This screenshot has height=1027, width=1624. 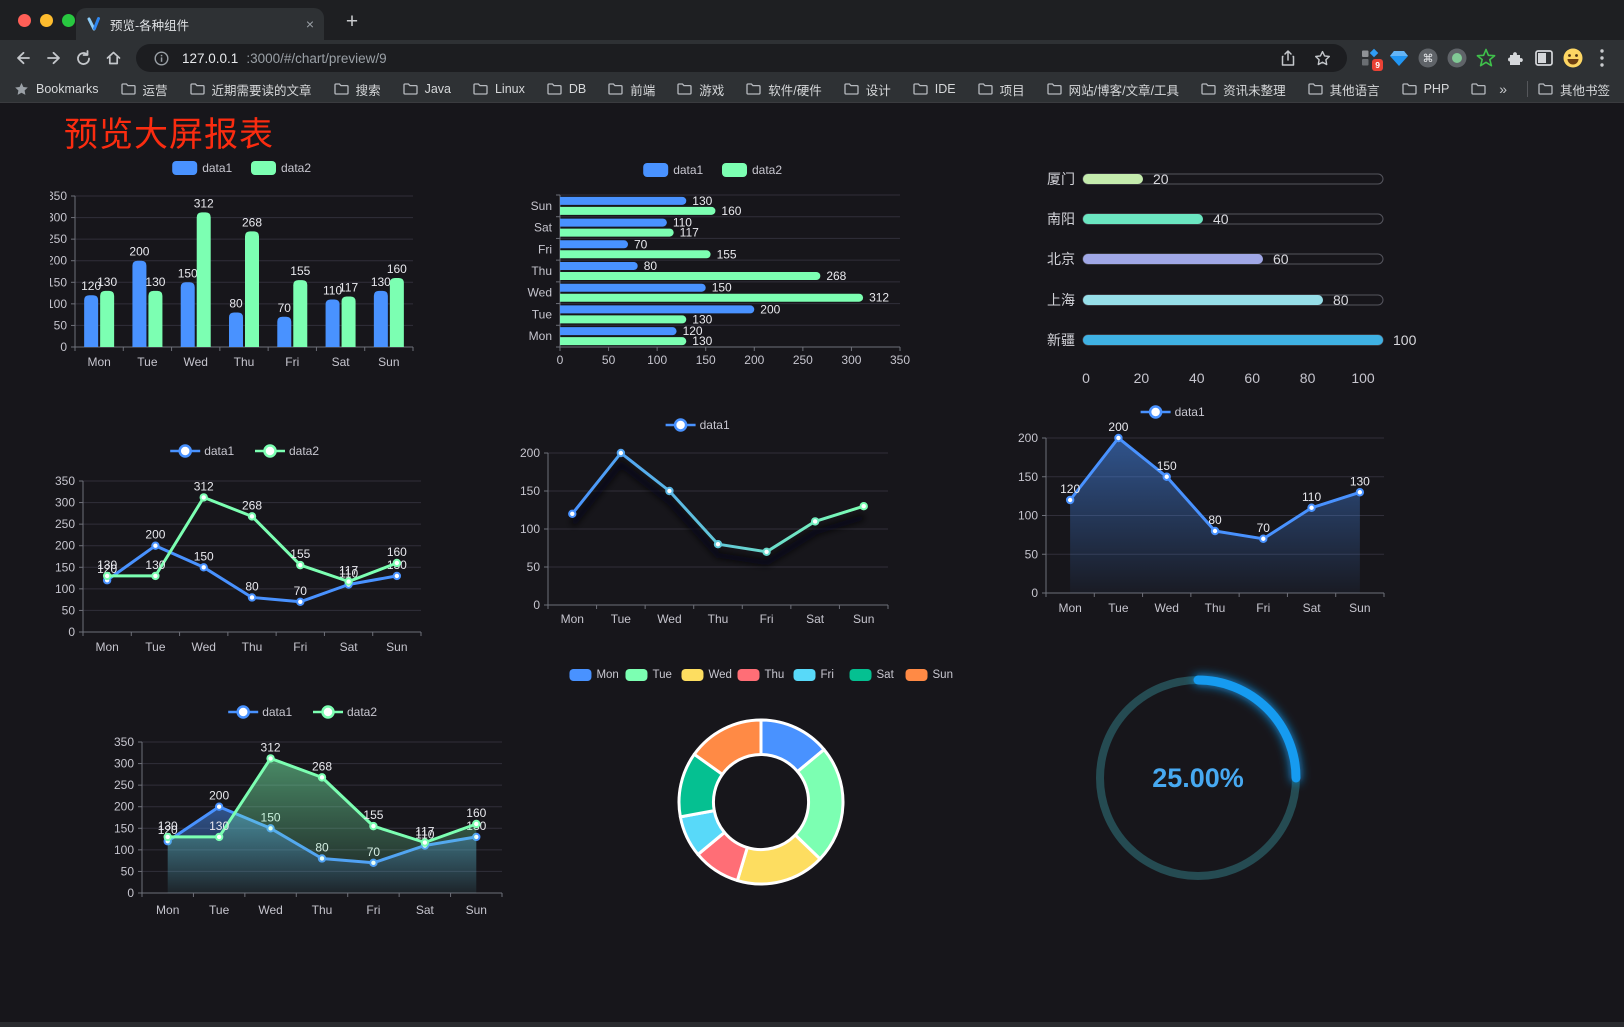 What do you see at coordinates (784, 89) in the screenshot?
I see `bookmark-folder: 软件/硬件` at bounding box center [784, 89].